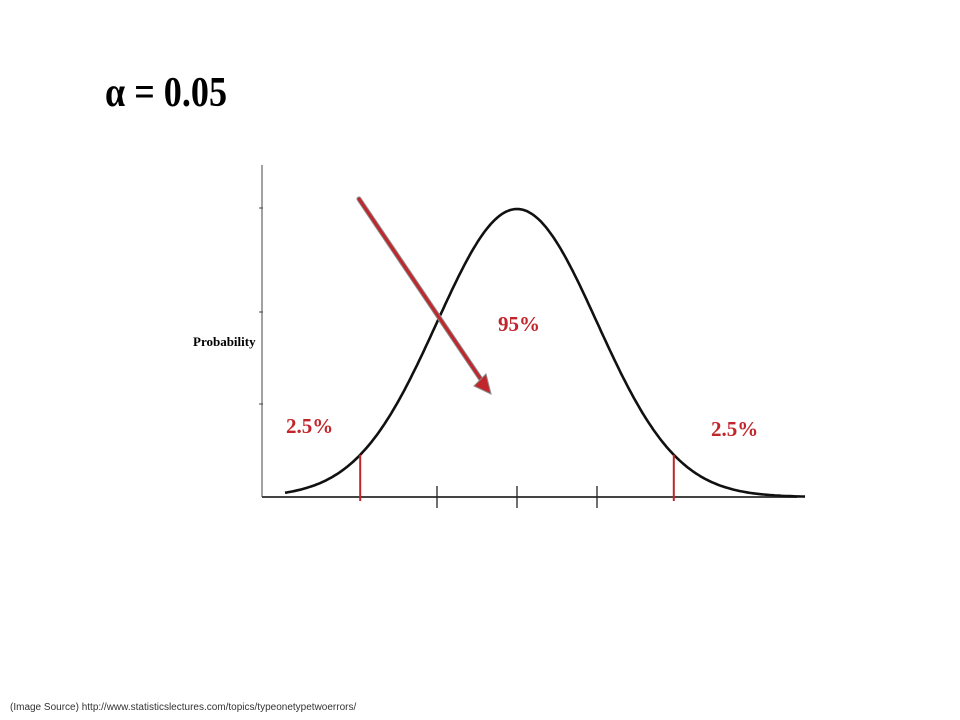 The height and width of the screenshot is (720, 960). What do you see at coordinates (734, 429) in the screenshot?
I see `right-tail-label: 2.5%` at bounding box center [734, 429].